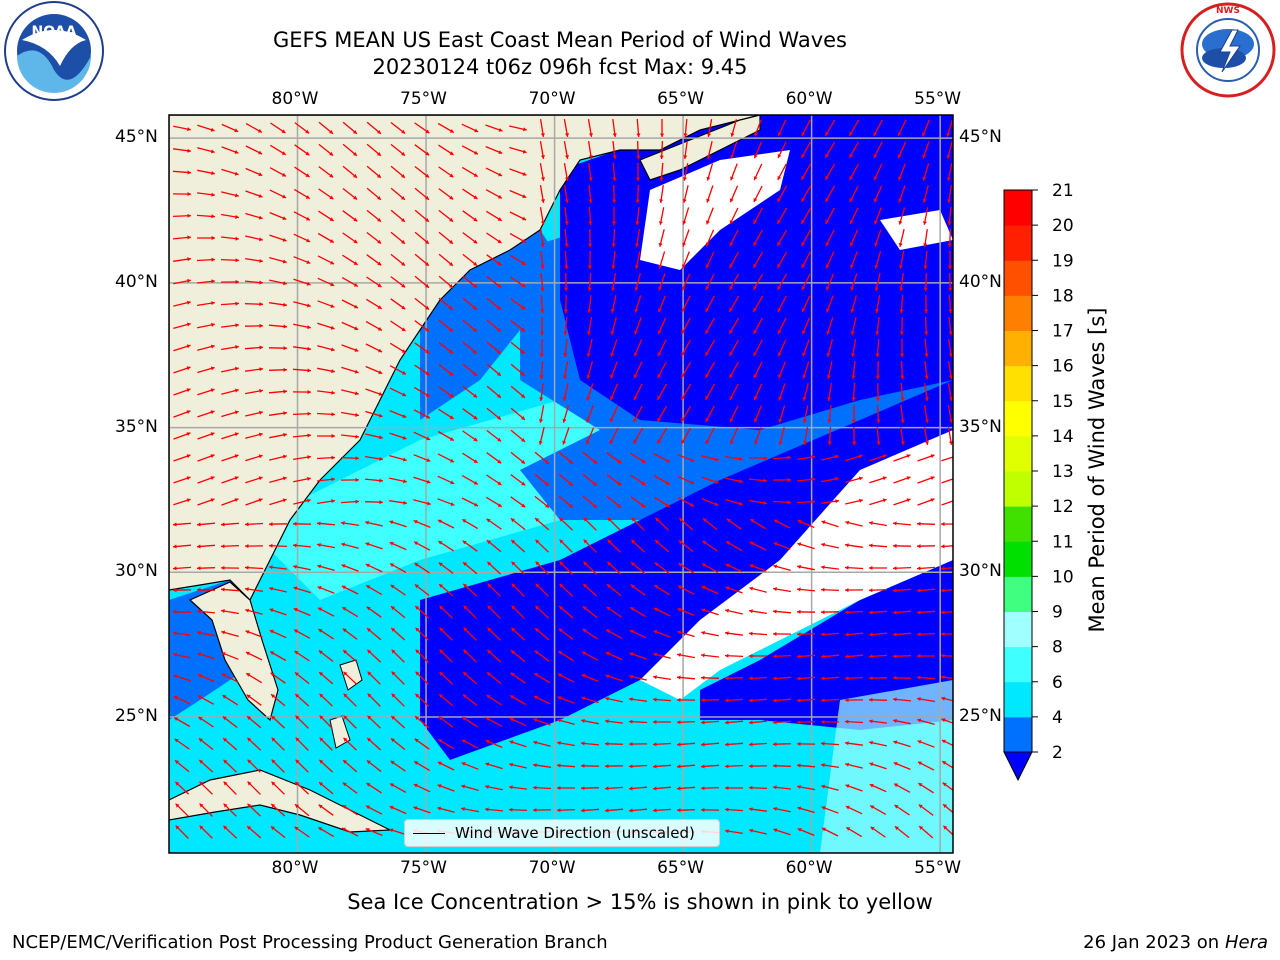 The width and height of the screenshot is (1280, 960). Describe the element at coordinates (681, 99) in the screenshot. I see `lon-label-top: 65°W` at that location.